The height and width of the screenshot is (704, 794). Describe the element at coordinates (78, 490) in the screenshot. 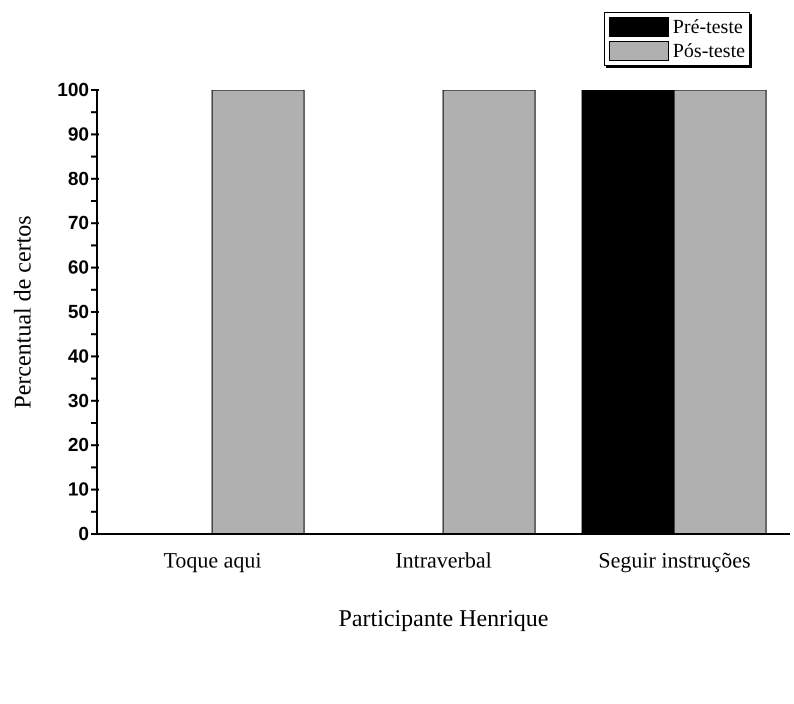

I see `y-tick-label: 10` at that location.